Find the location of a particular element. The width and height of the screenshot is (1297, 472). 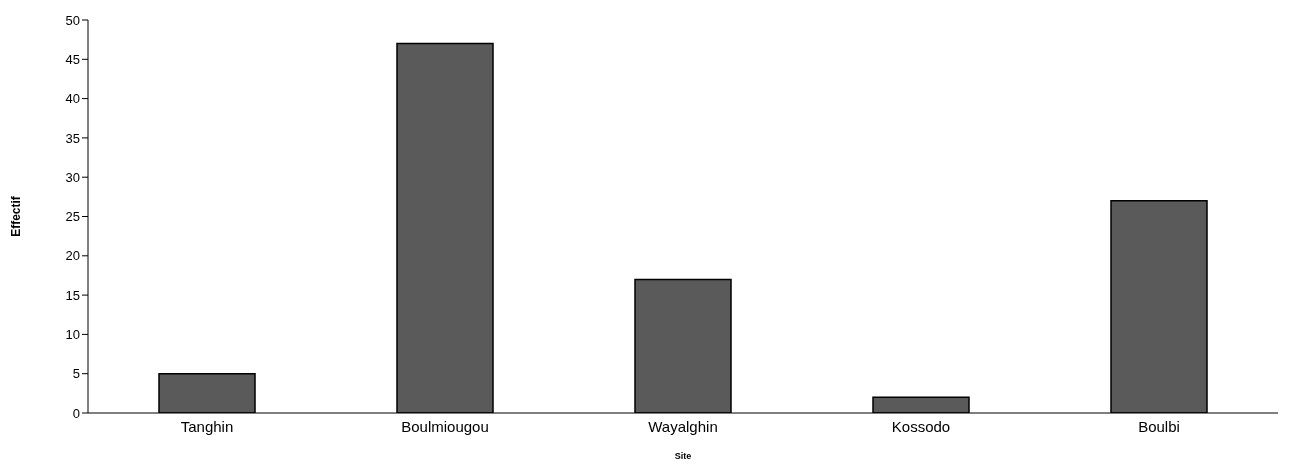

y-tick-label: 20 is located at coordinates (72, 256).